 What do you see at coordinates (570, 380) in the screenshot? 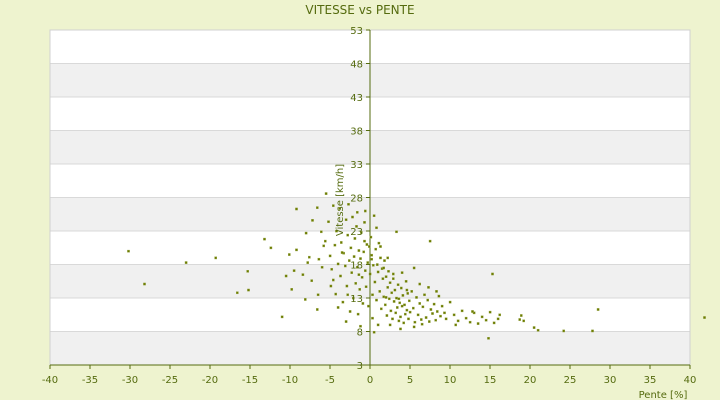
I see `x-tick-label: 25` at bounding box center [570, 380].